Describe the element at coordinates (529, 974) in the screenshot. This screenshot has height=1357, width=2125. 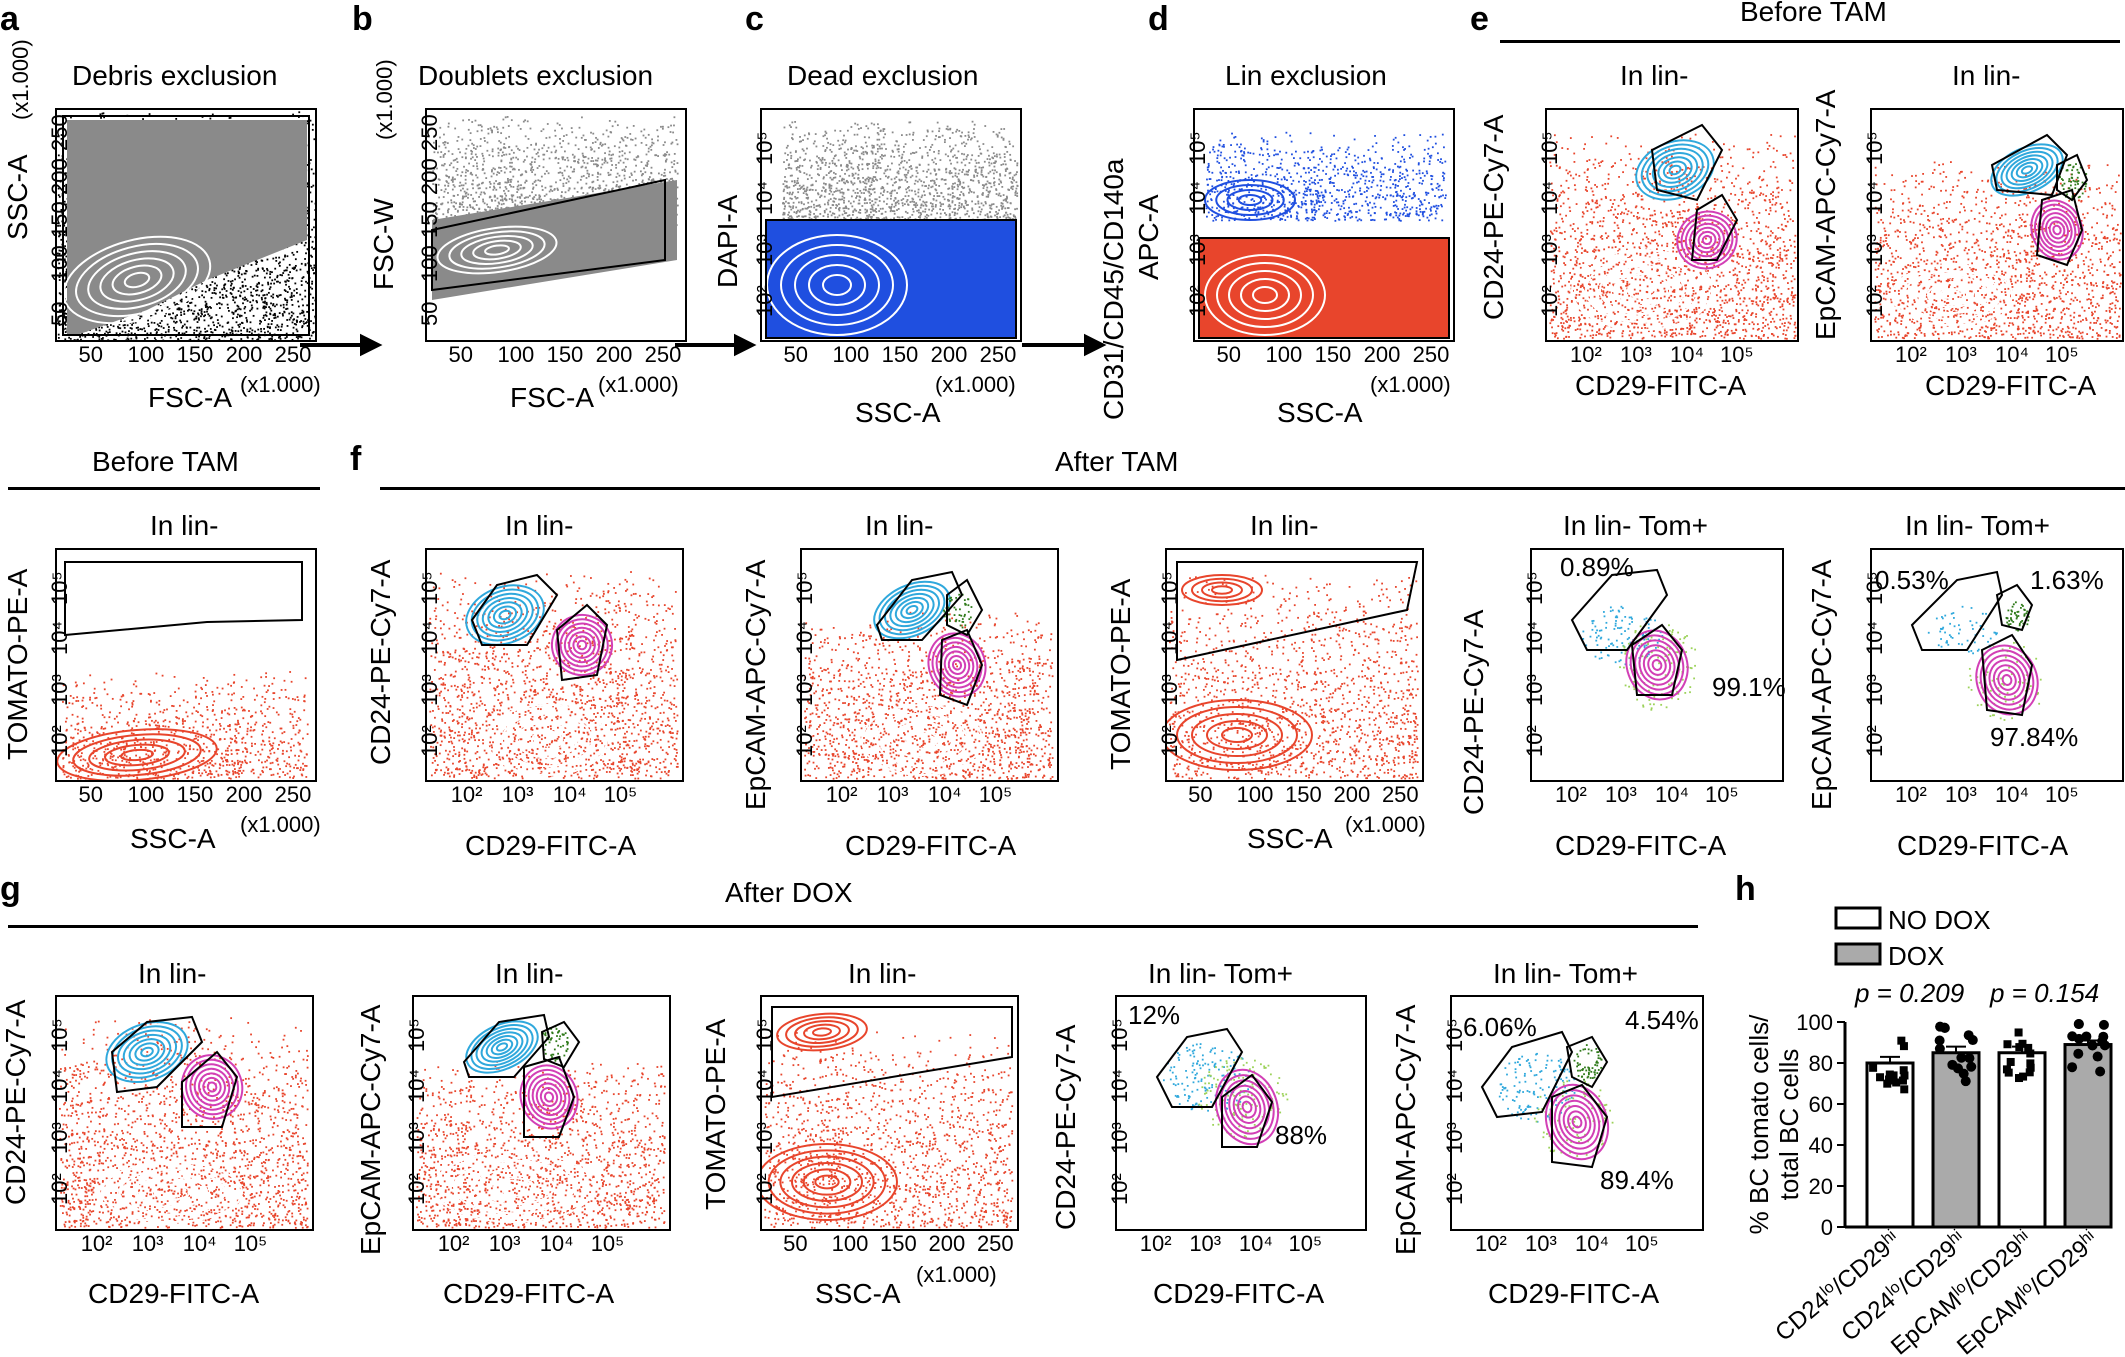
I see `title-g2: In lin-` at that location.